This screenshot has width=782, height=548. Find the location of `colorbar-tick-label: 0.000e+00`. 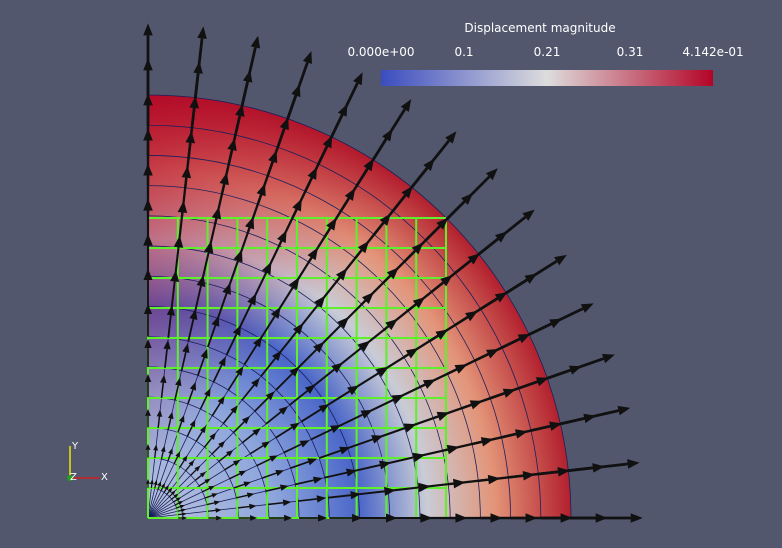

colorbar-tick-label: 0.000e+00 is located at coordinates (380, 52).